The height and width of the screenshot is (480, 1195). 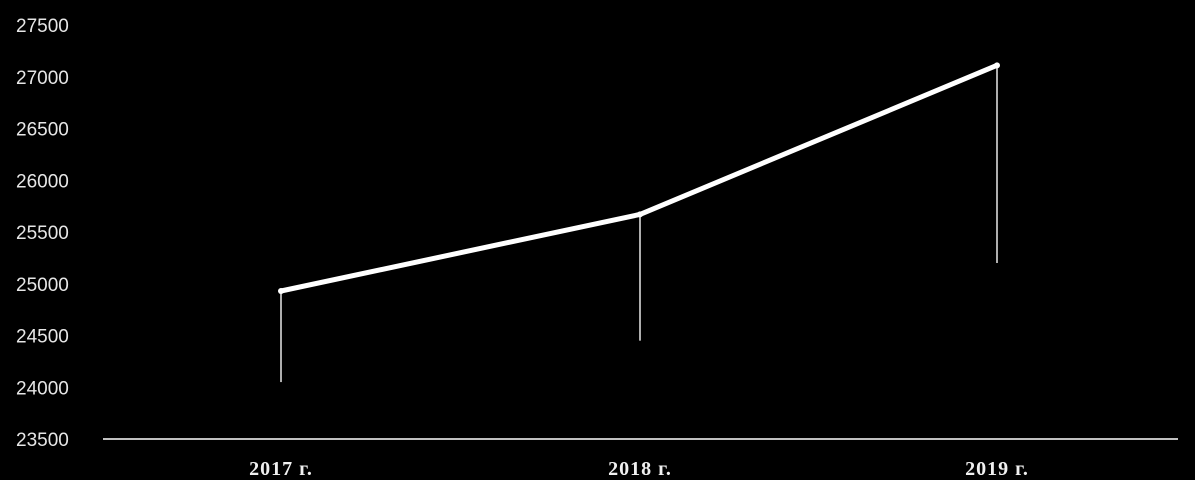 What do you see at coordinates (42, 388) in the screenshot?
I see `y-tick-label: 24000` at bounding box center [42, 388].